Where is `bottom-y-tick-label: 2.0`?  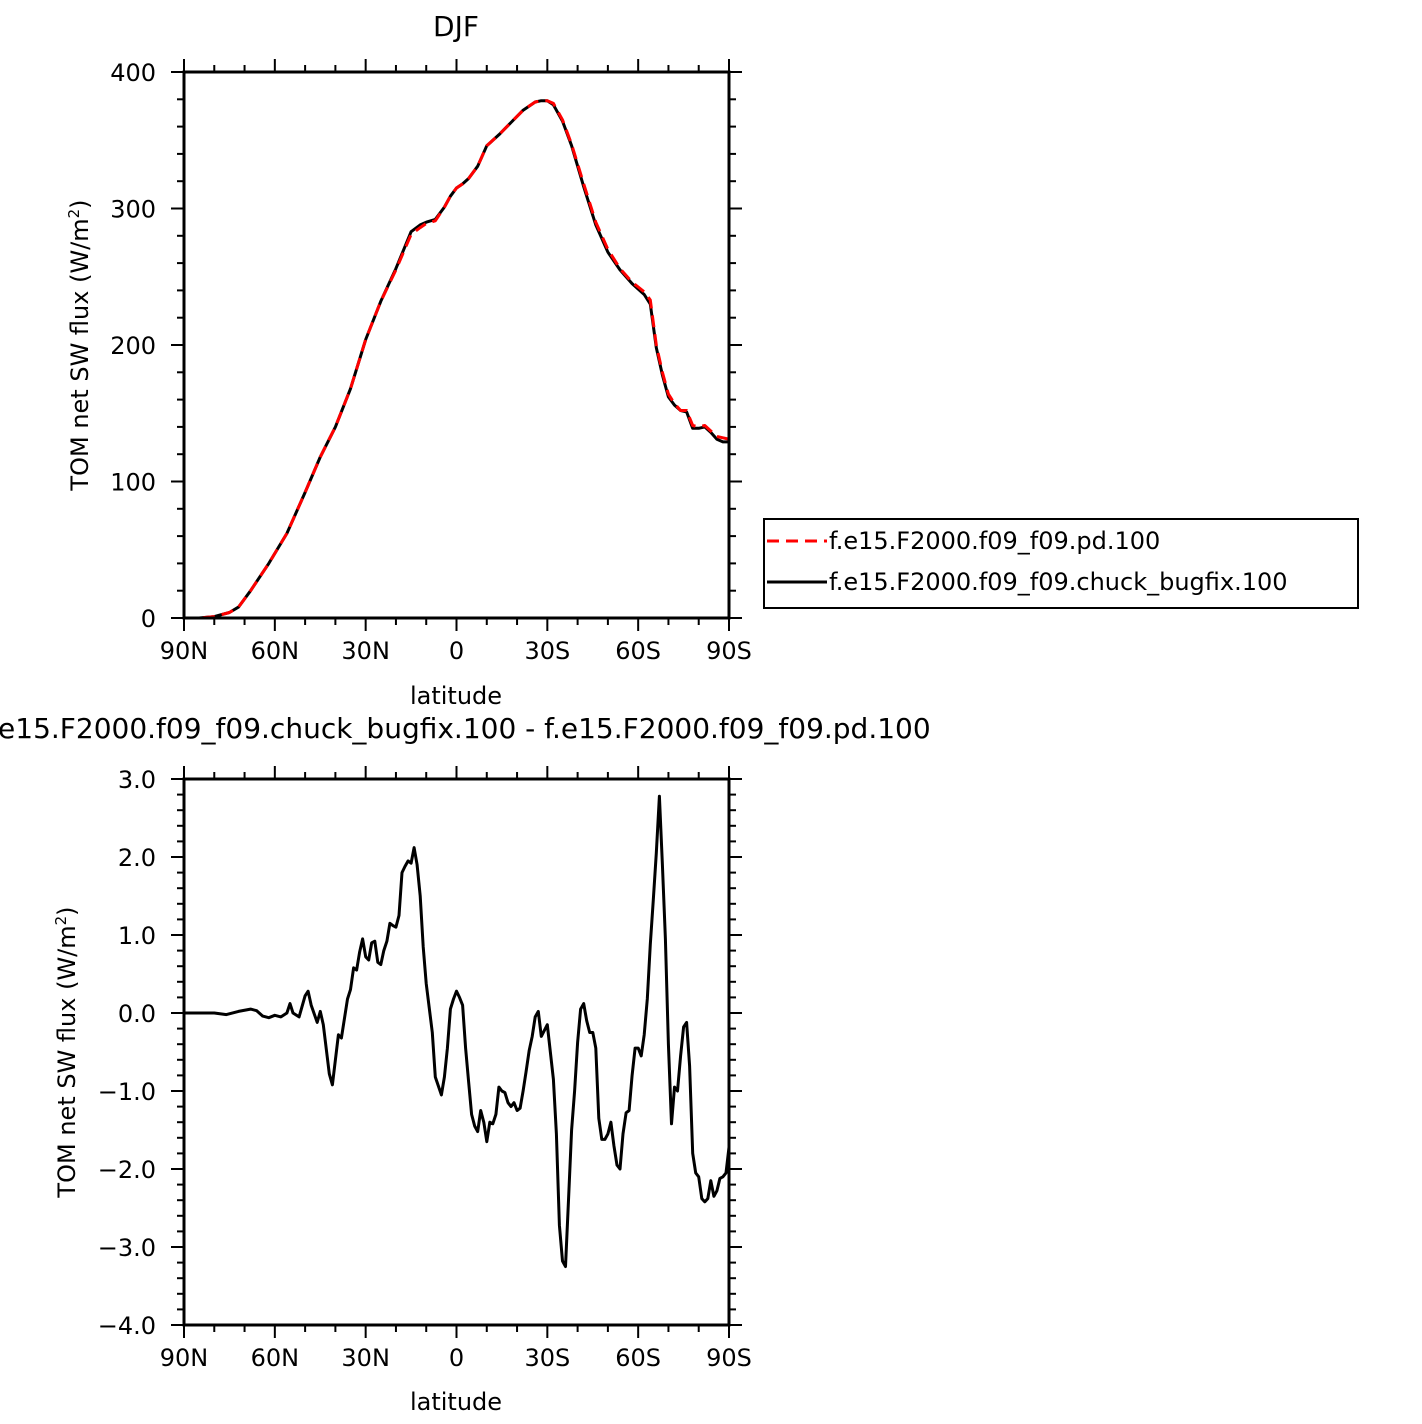 bottom-y-tick-label: 2.0 is located at coordinates (137, 858).